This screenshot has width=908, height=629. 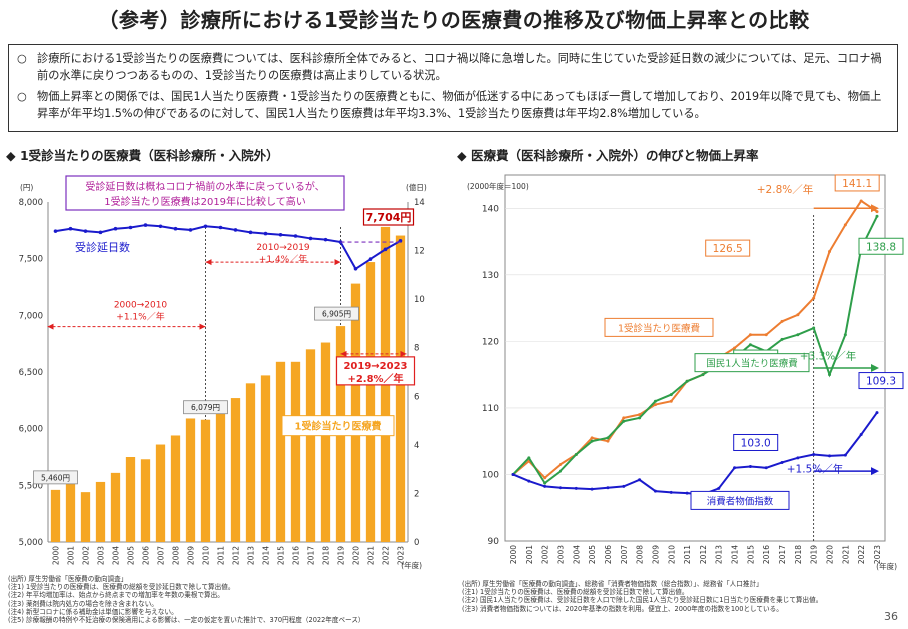 What do you see at coordinates (31, 203) in the screenshot?
I see `y-left-tick-label: 8,000` at bounding box center [31, 203].